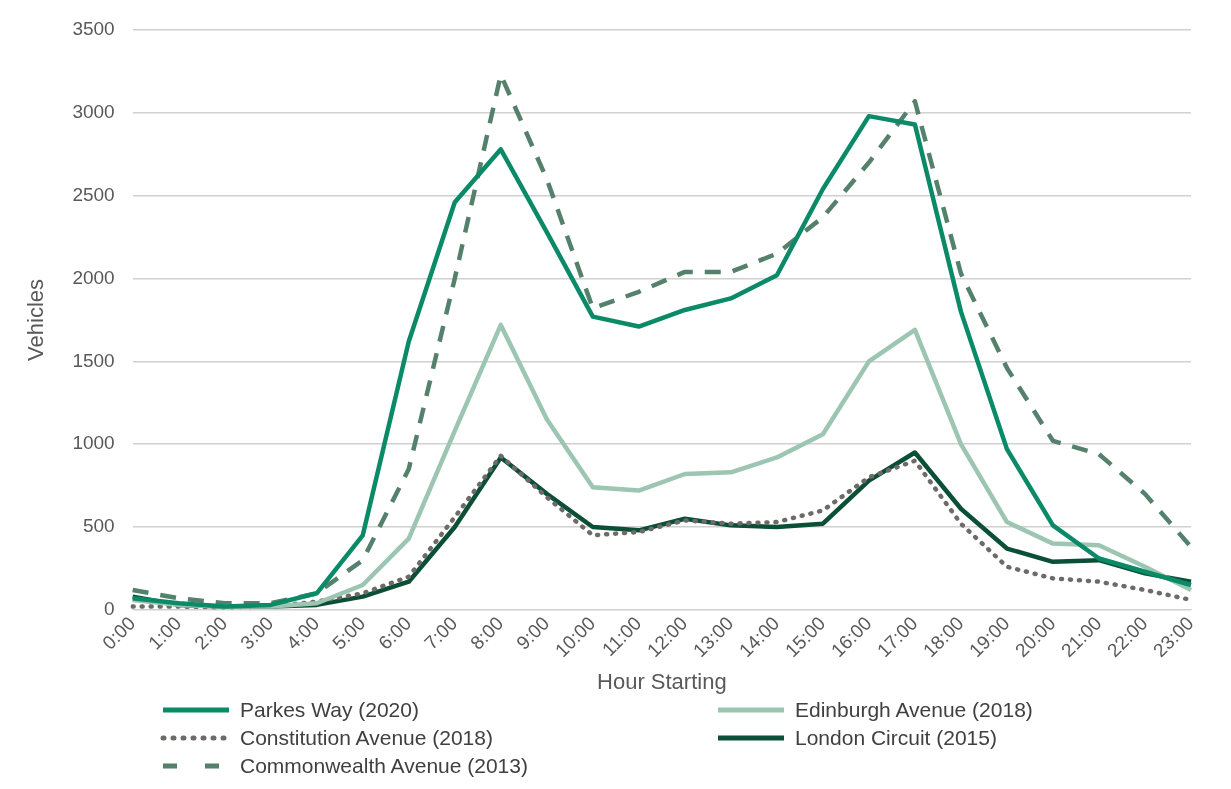  Describe the element at coordinates (395, 633) in the screenshot. I see `x-tick-label: 6:00` at that location.